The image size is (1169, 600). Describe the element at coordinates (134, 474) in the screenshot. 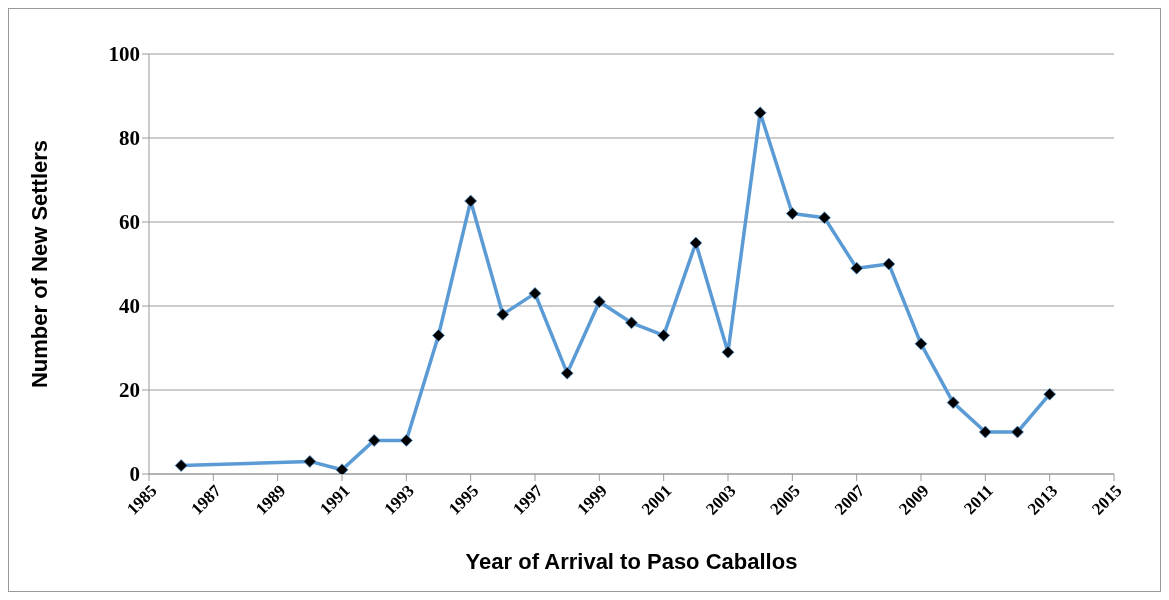

I see `y-tick-label: 0` at that location.